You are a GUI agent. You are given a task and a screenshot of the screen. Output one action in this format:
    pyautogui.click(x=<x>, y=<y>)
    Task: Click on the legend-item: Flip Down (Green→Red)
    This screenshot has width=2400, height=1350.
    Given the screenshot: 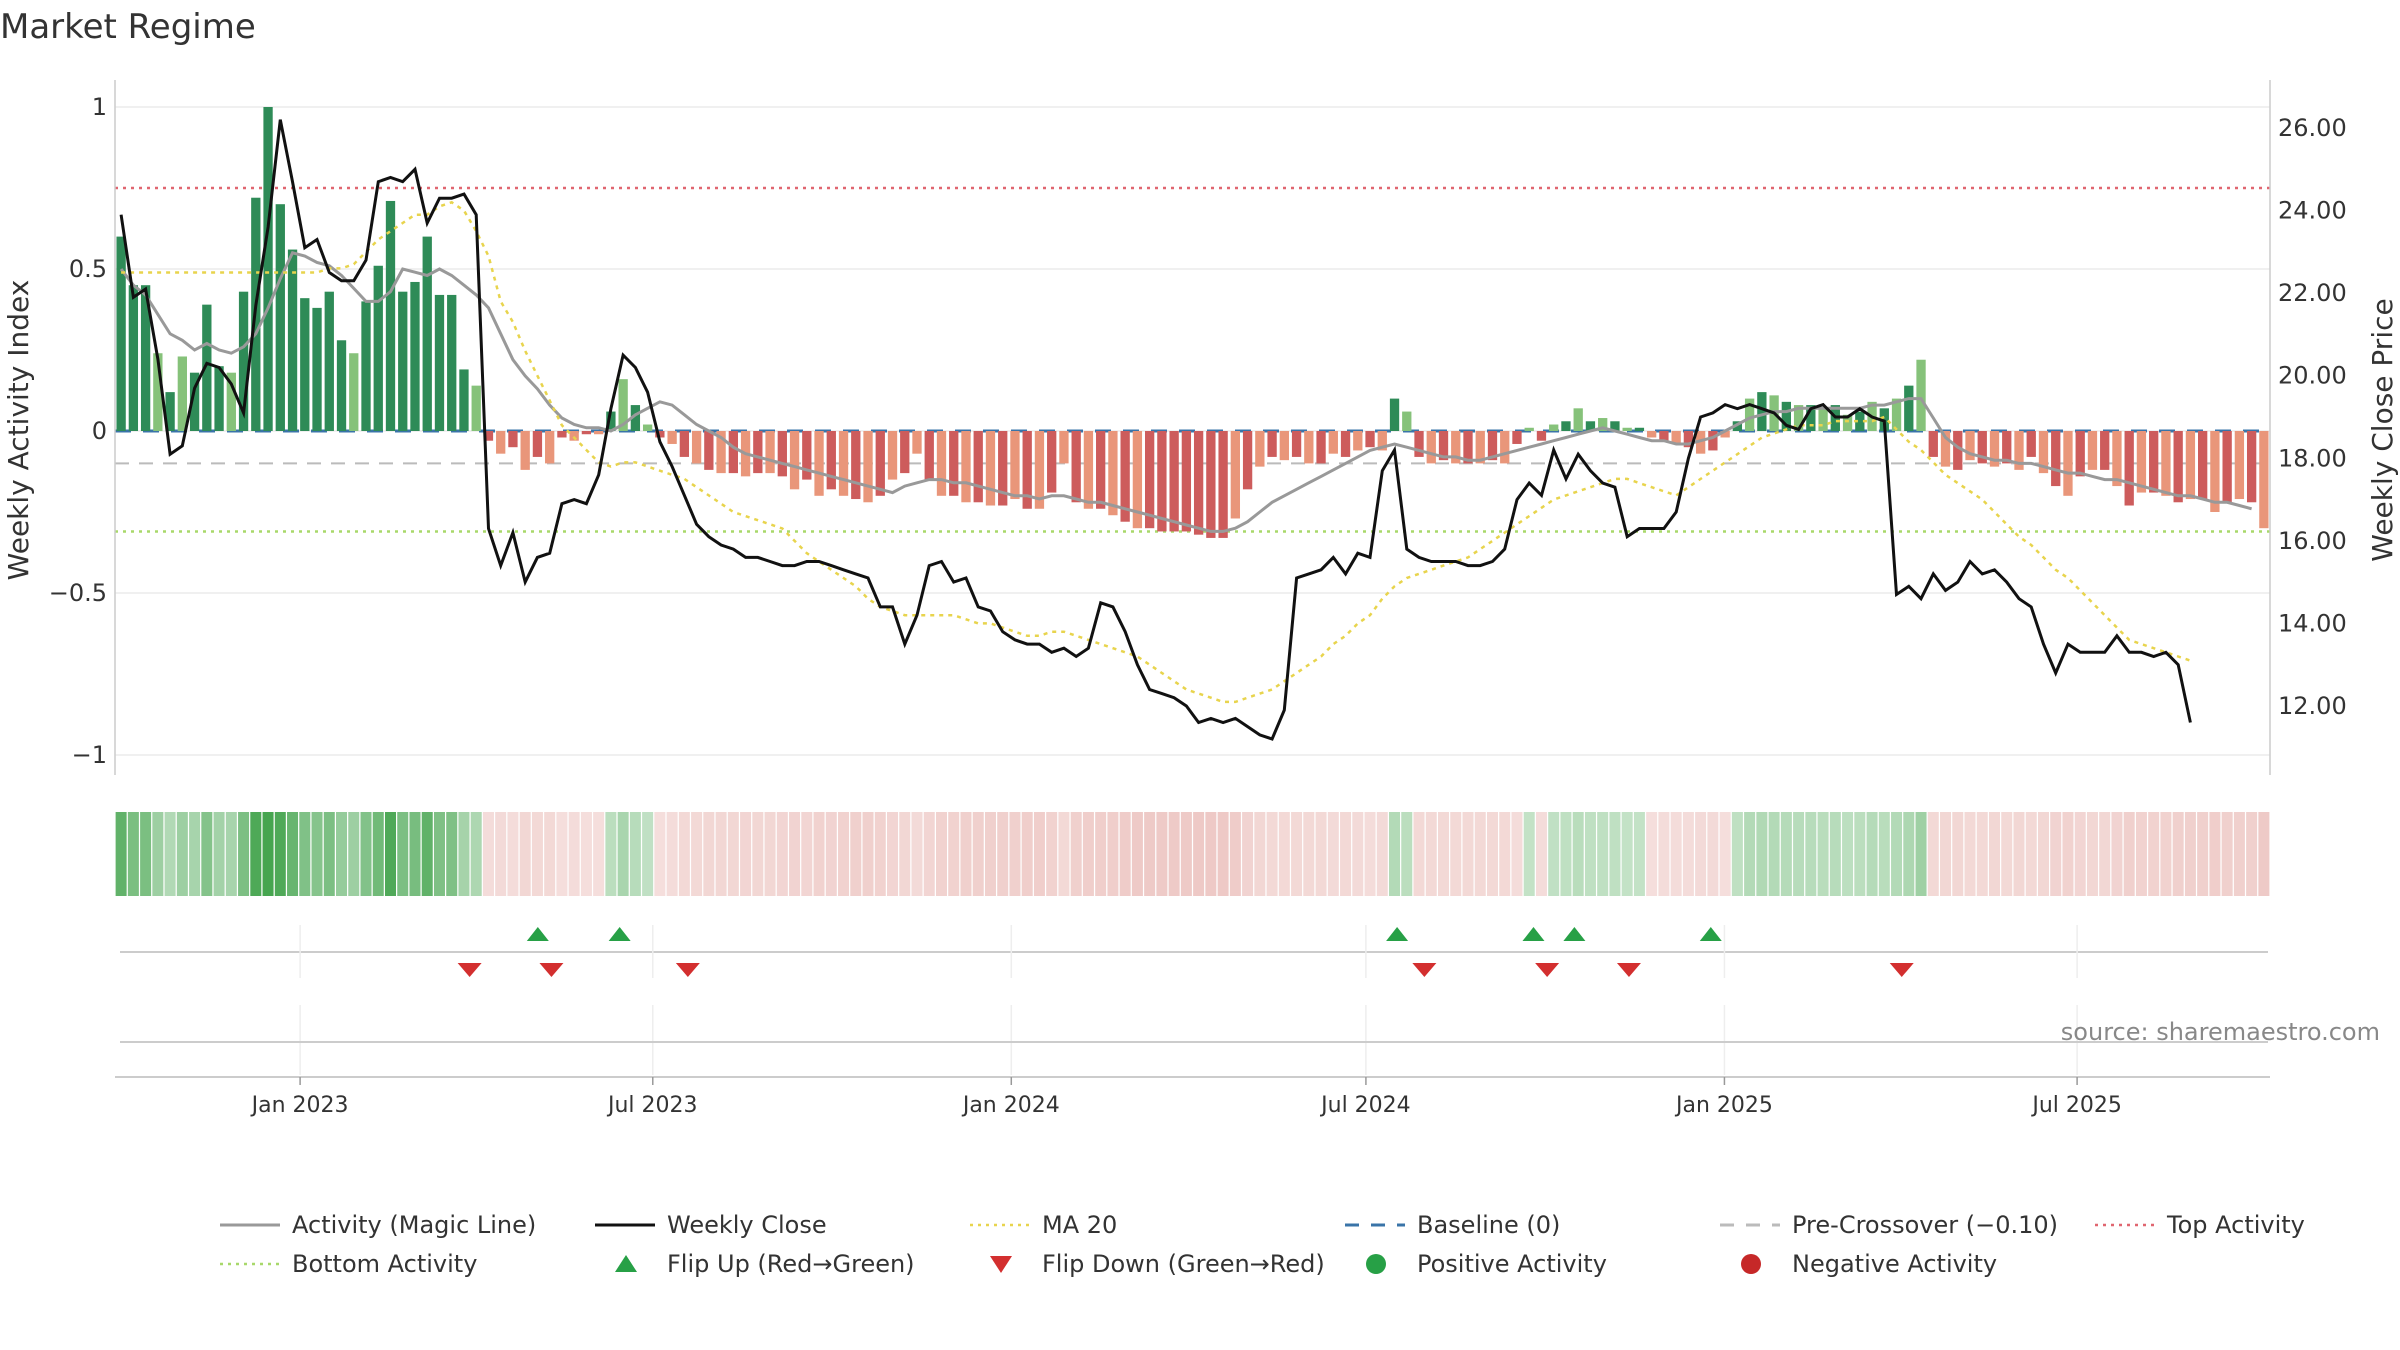 What is the action you would take?
    pyautogui.click(x=1157, y=1264)
    